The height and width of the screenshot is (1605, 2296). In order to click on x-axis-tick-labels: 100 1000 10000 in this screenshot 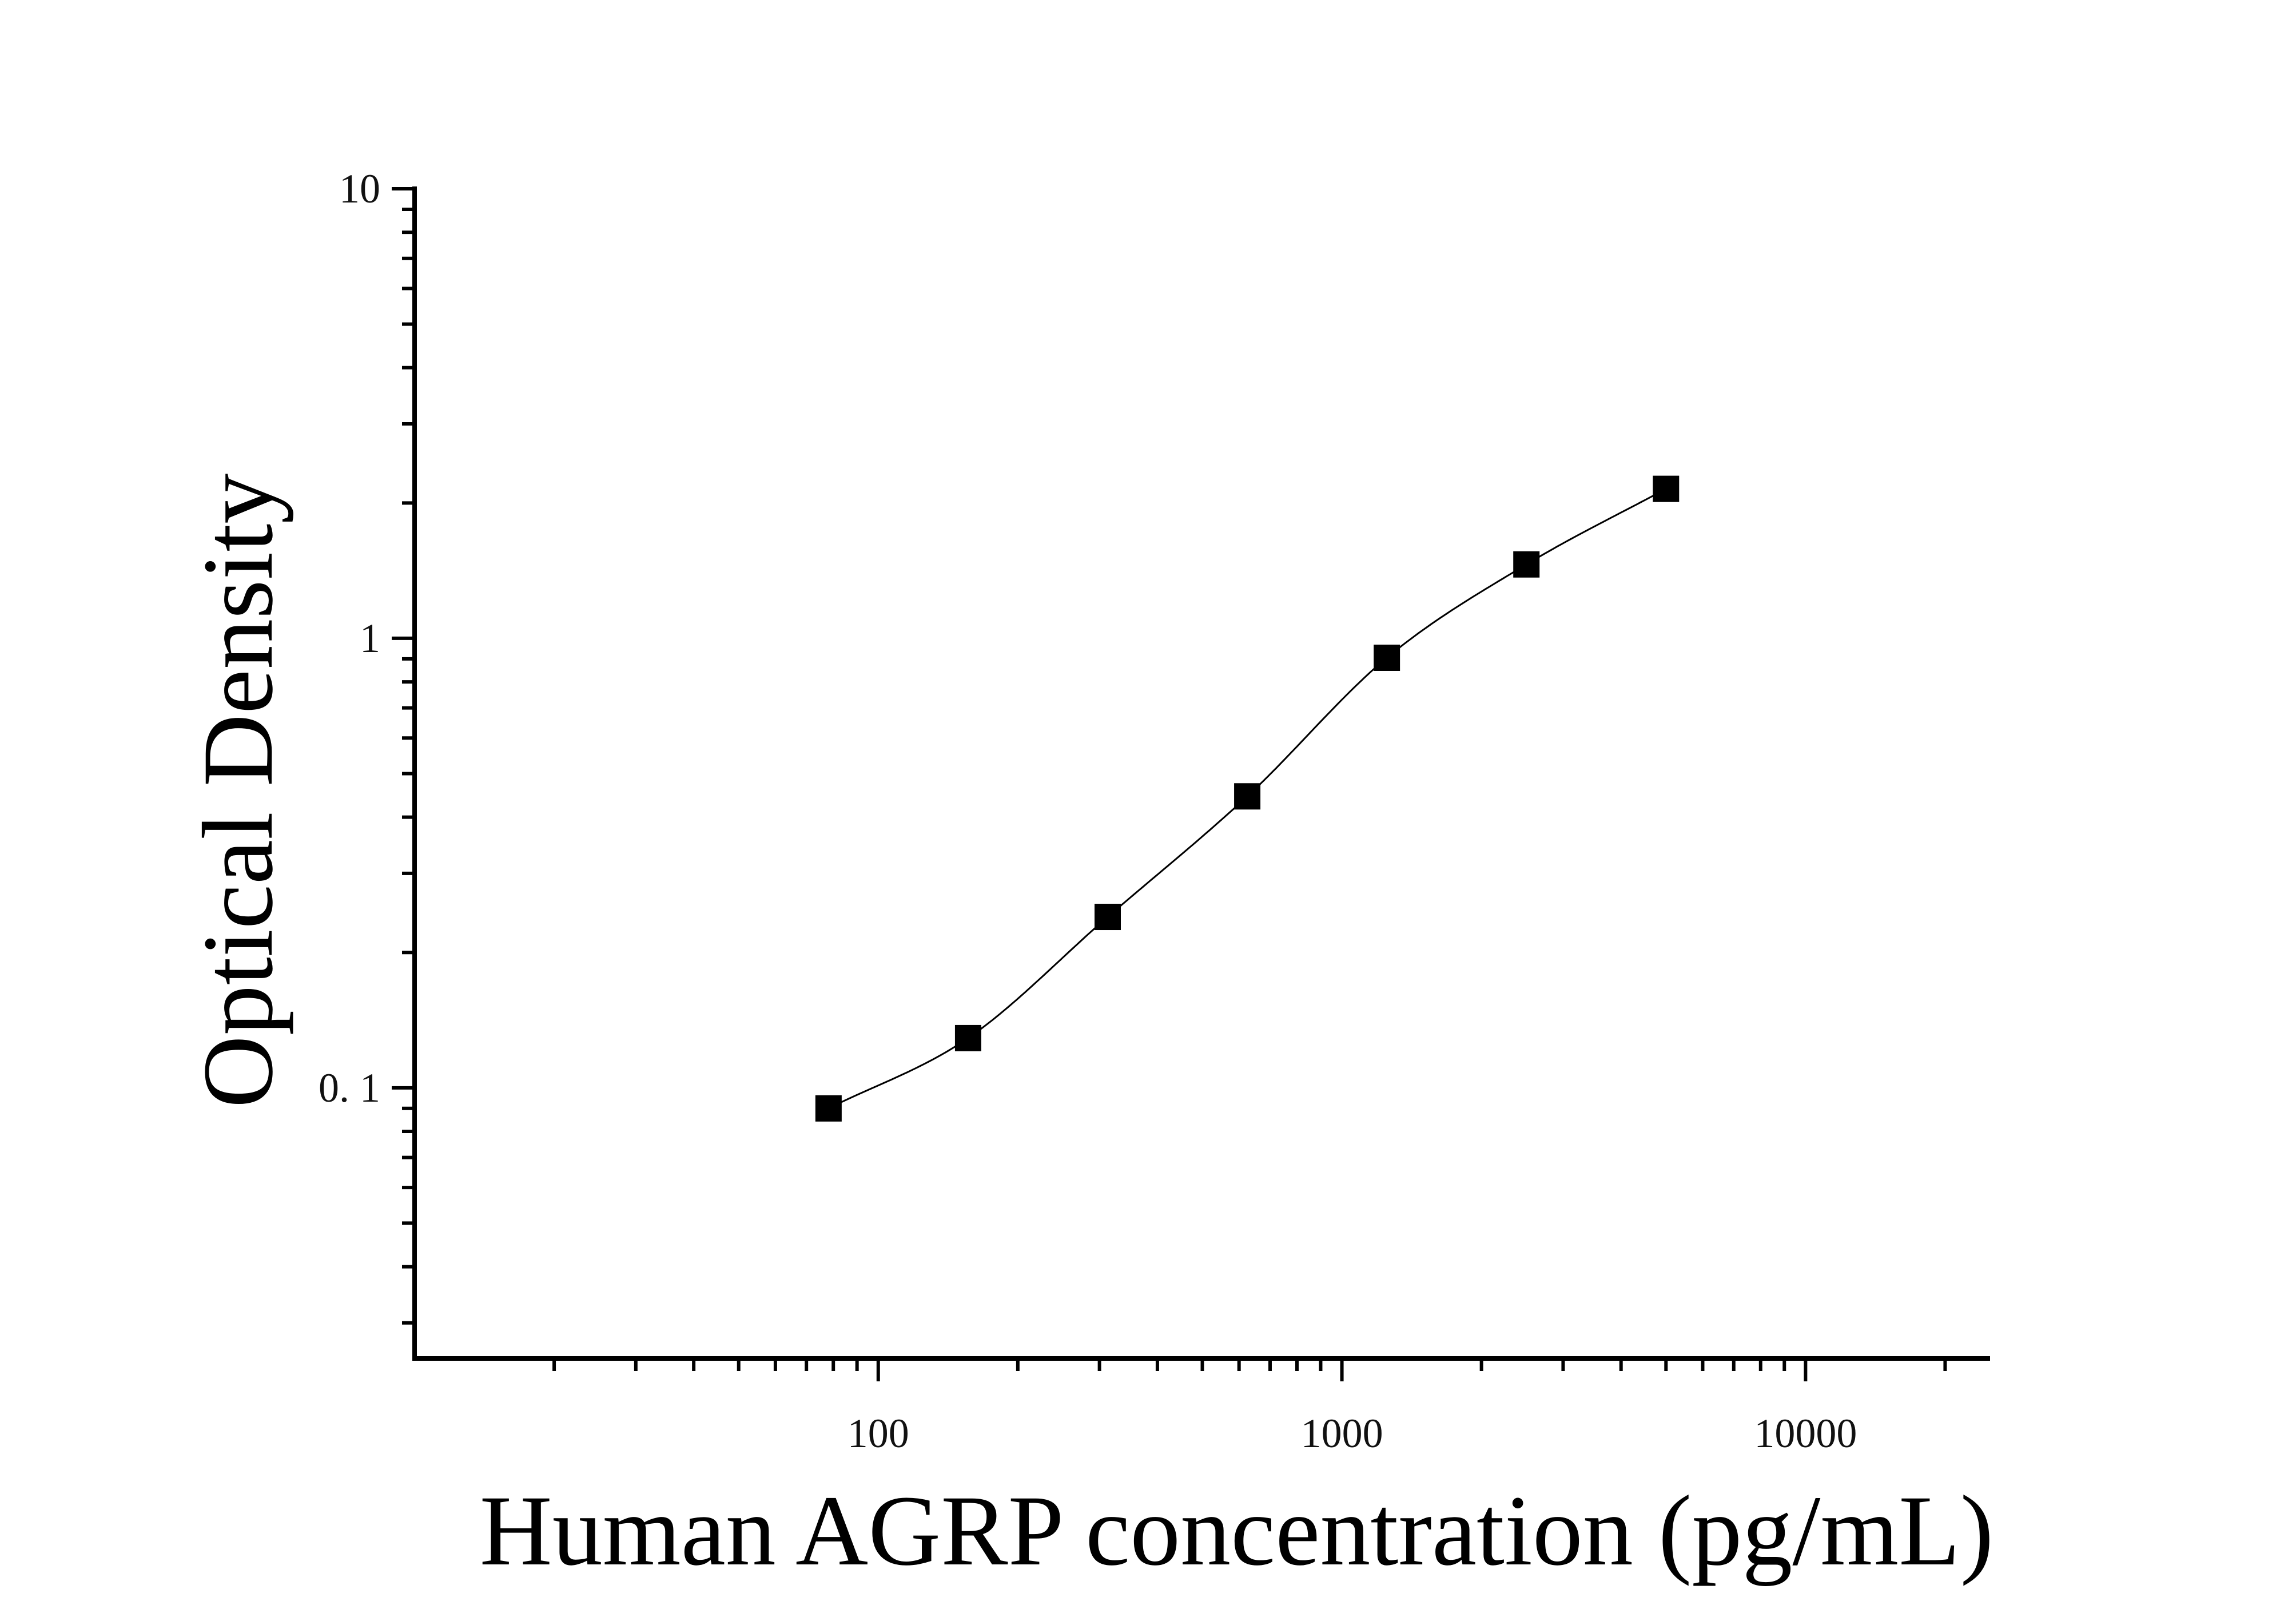, I will do `click(1352, 1433)`.